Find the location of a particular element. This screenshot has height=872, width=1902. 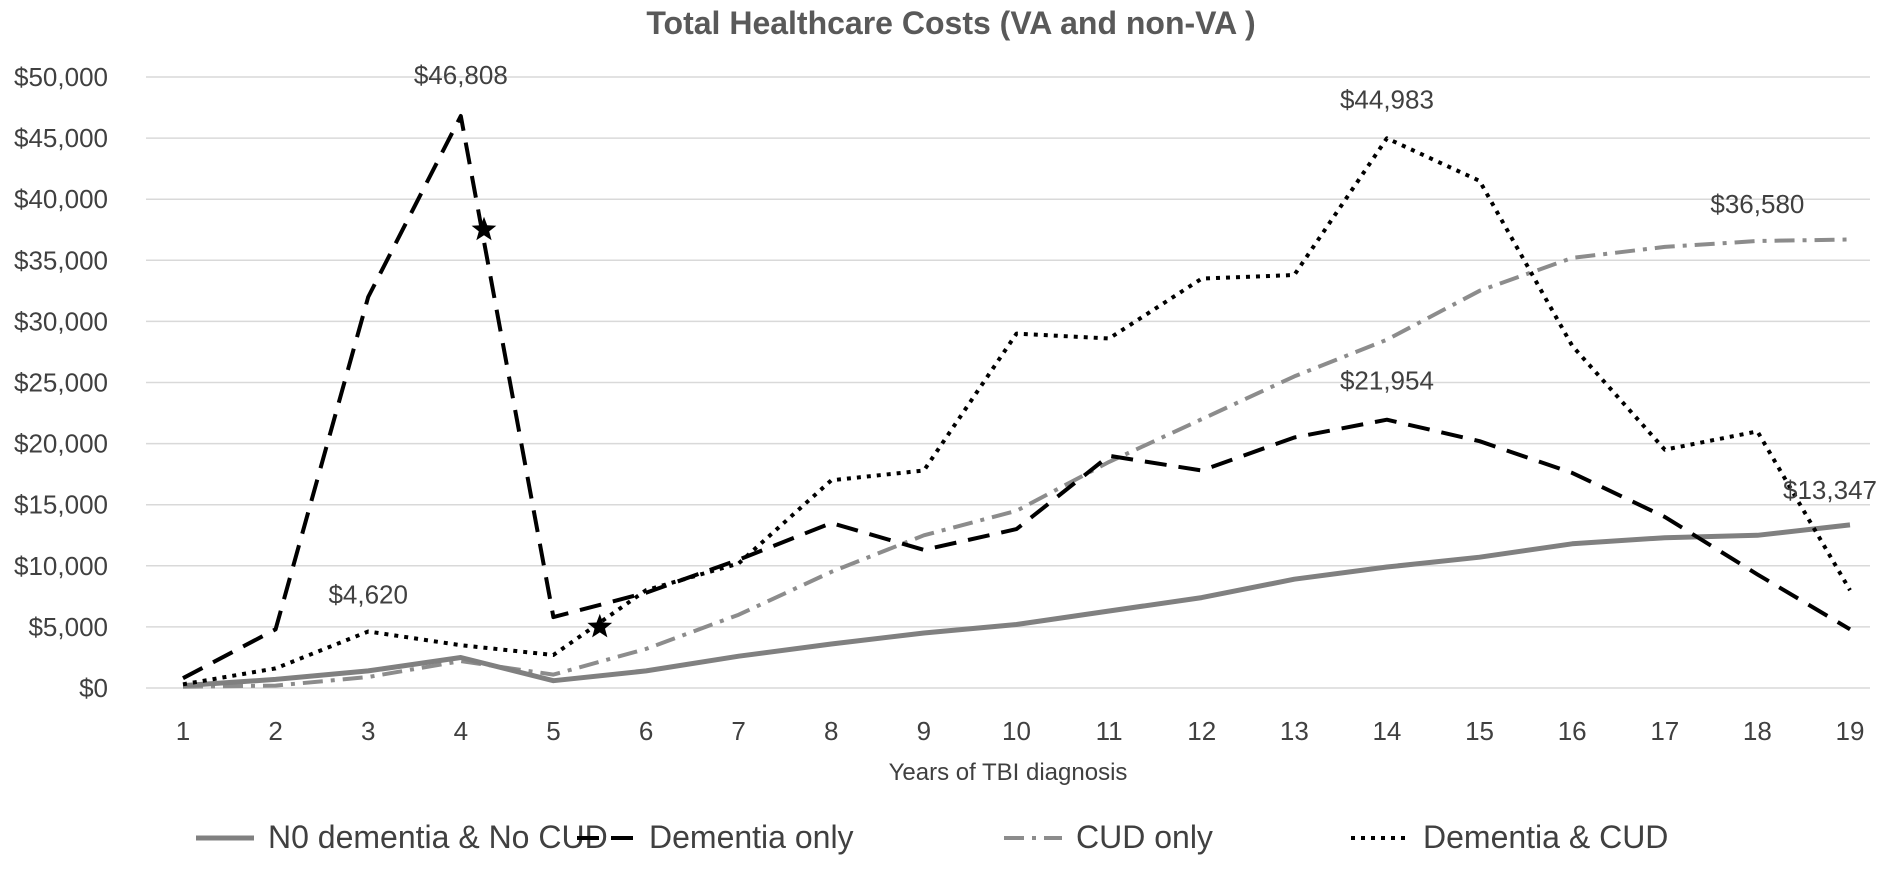

x-tick-label: 2 is located at coordinates (275, 731).